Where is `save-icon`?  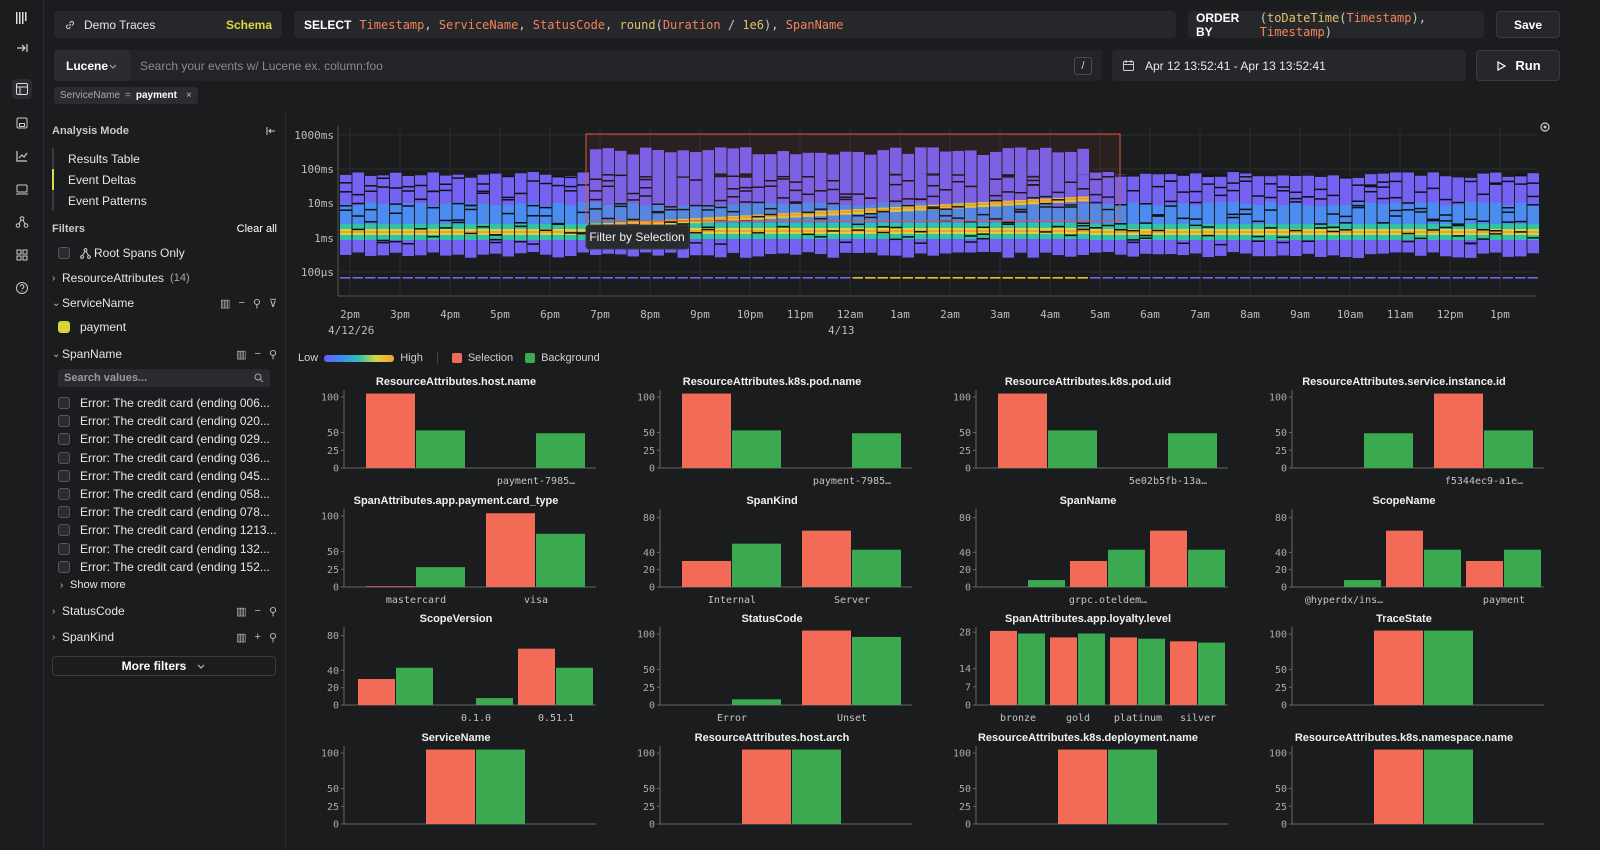
save-icon is located at coordinates (22, 123).